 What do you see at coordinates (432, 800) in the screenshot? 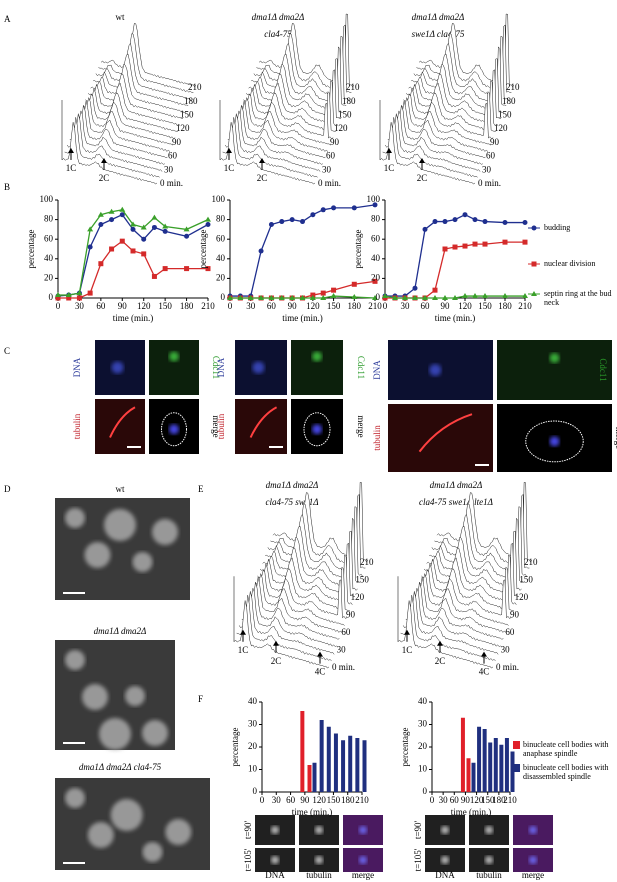
I see `x-tick-label: 0` at bounding box center [432, 800].